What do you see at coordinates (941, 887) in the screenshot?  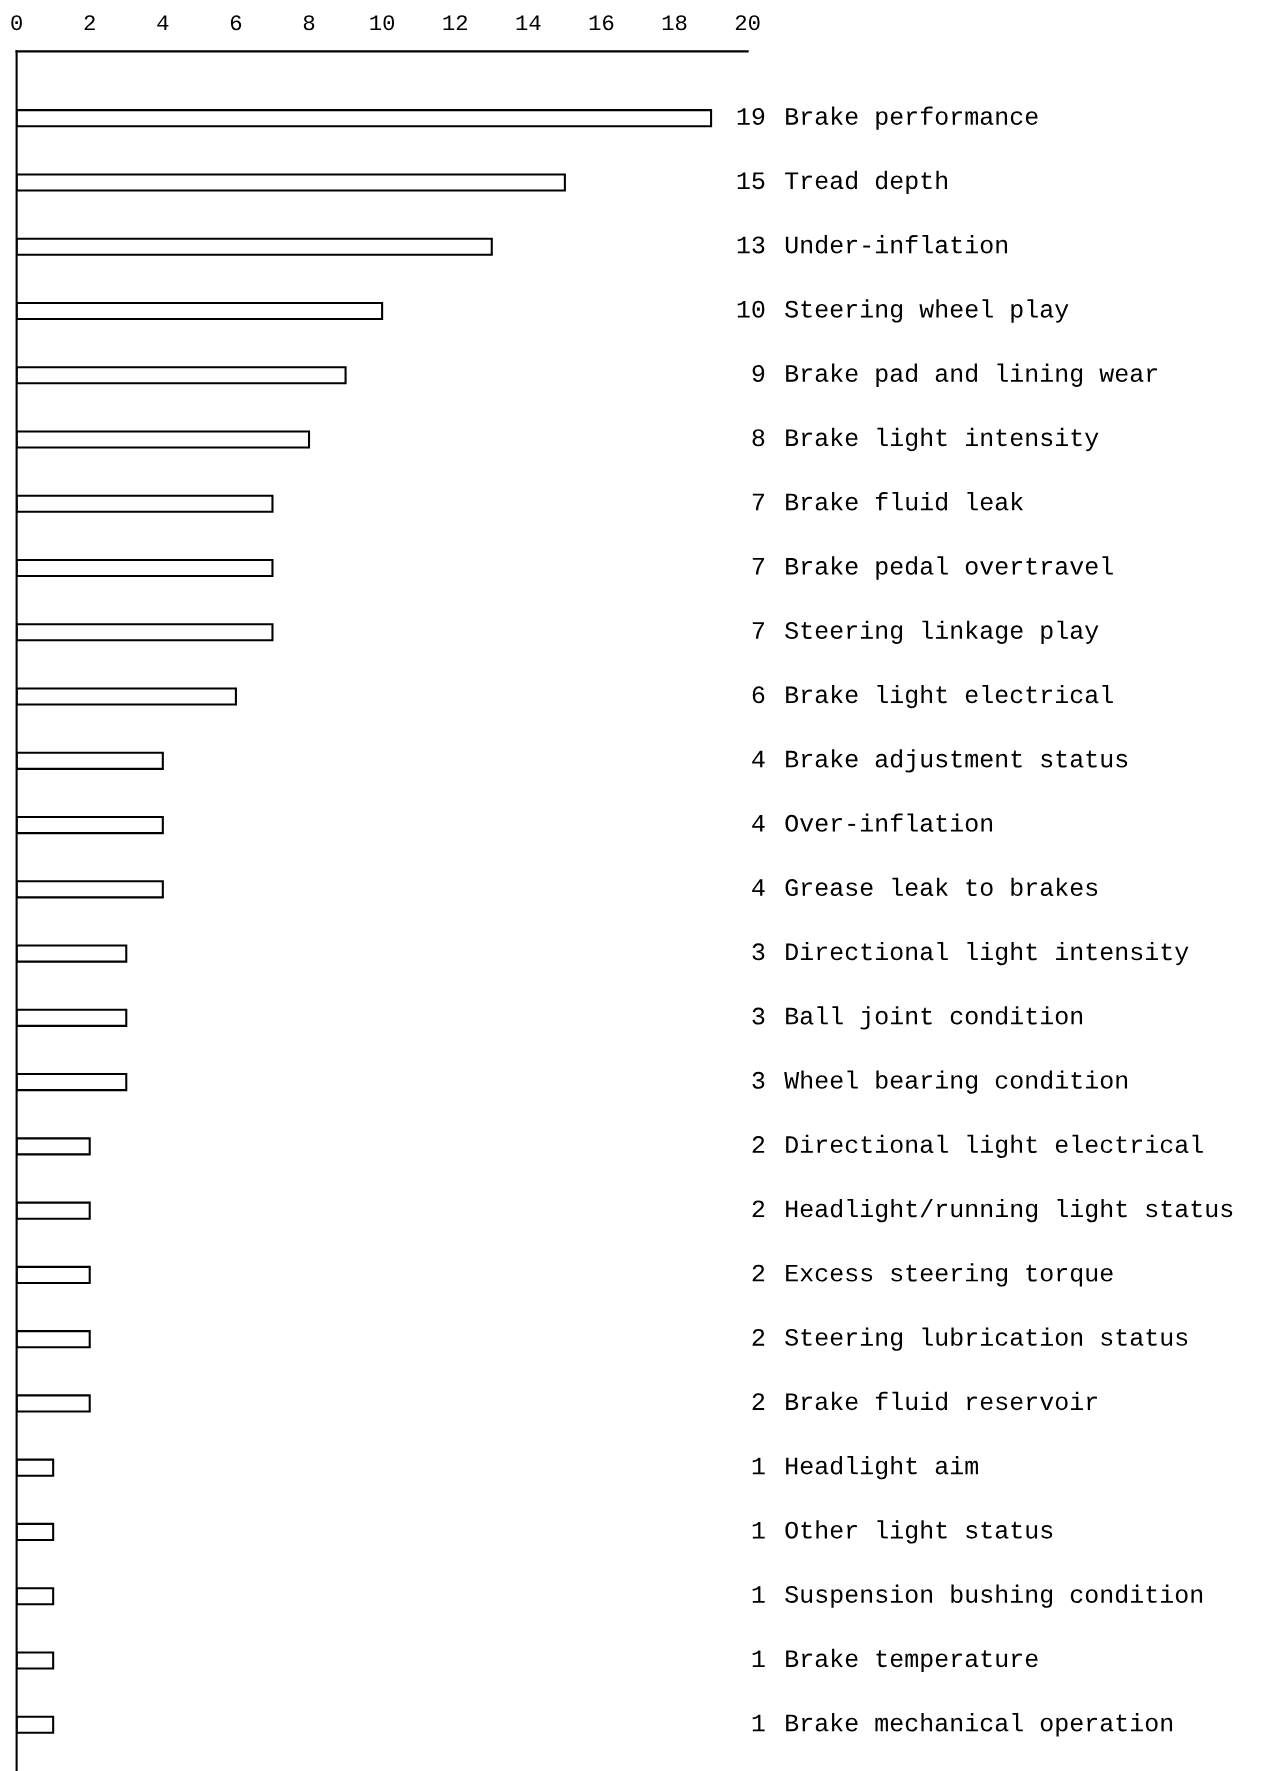 I see `y-tick-label: Grease leak to brakes` at bounding box center [941, 887].